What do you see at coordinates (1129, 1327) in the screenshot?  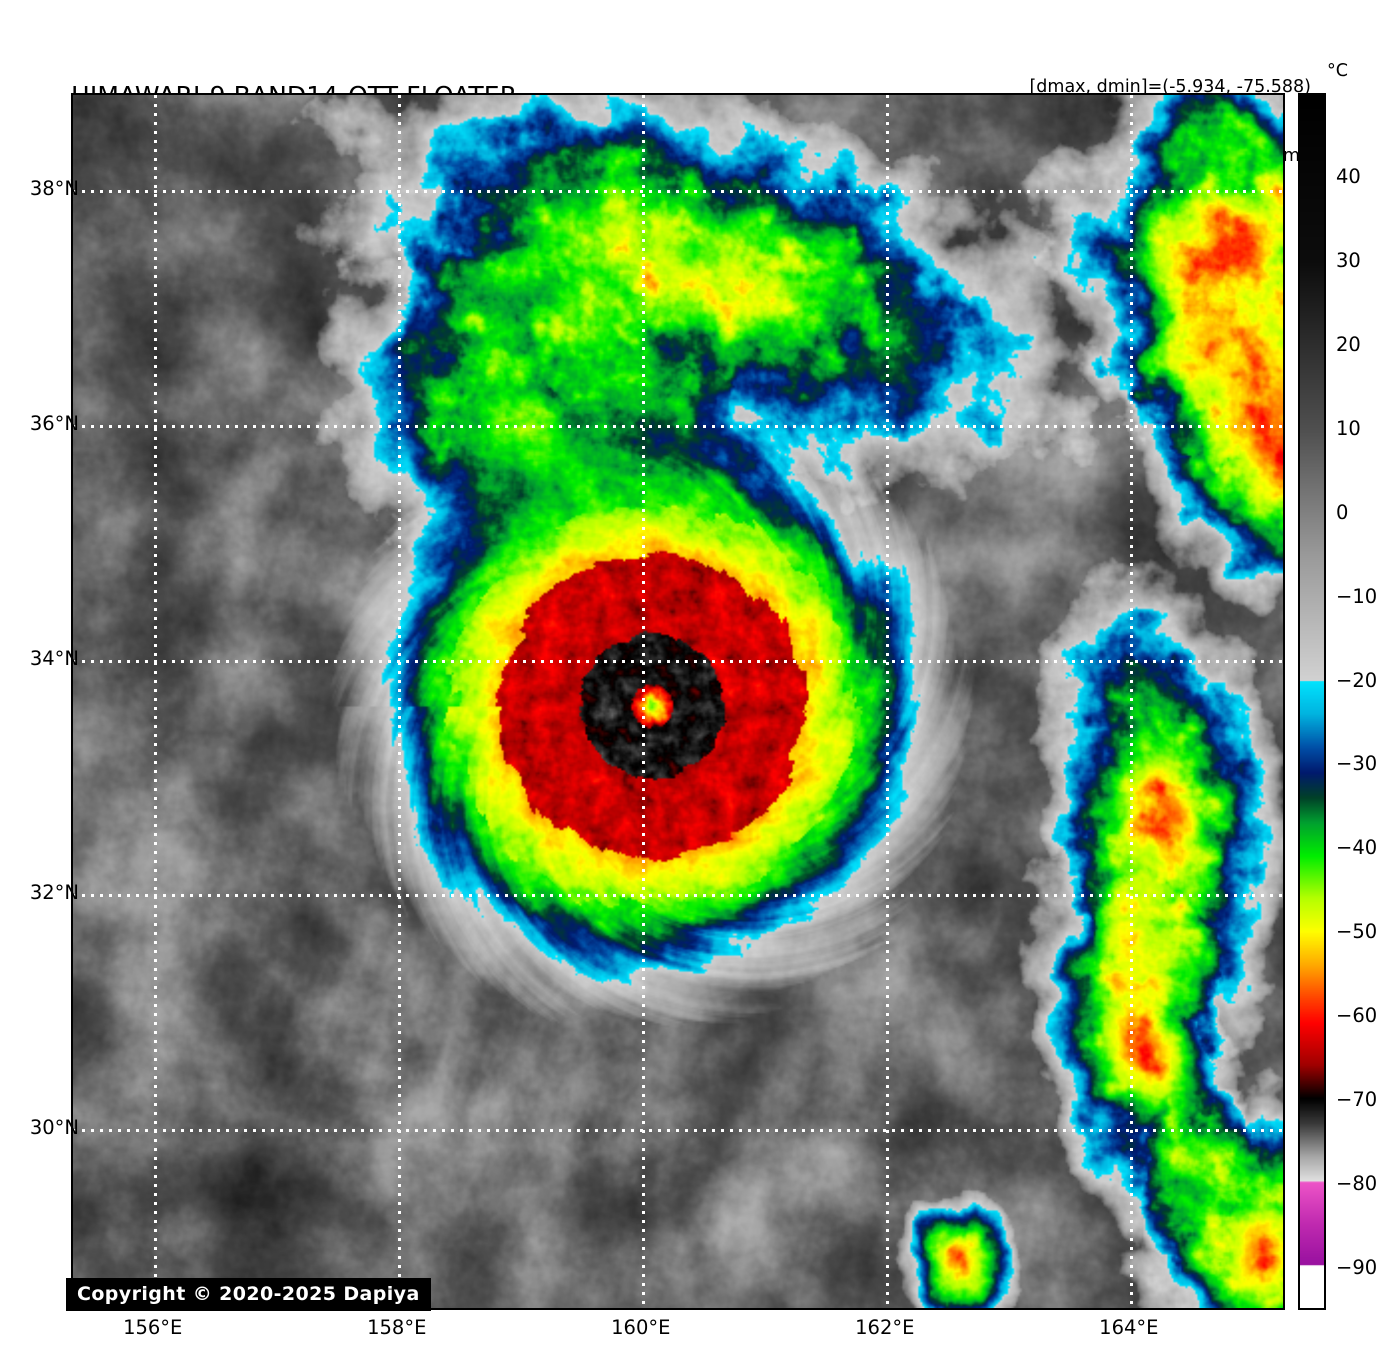 I see `lon-tick-label: 164°E` at bounding box center [1129, 1327].